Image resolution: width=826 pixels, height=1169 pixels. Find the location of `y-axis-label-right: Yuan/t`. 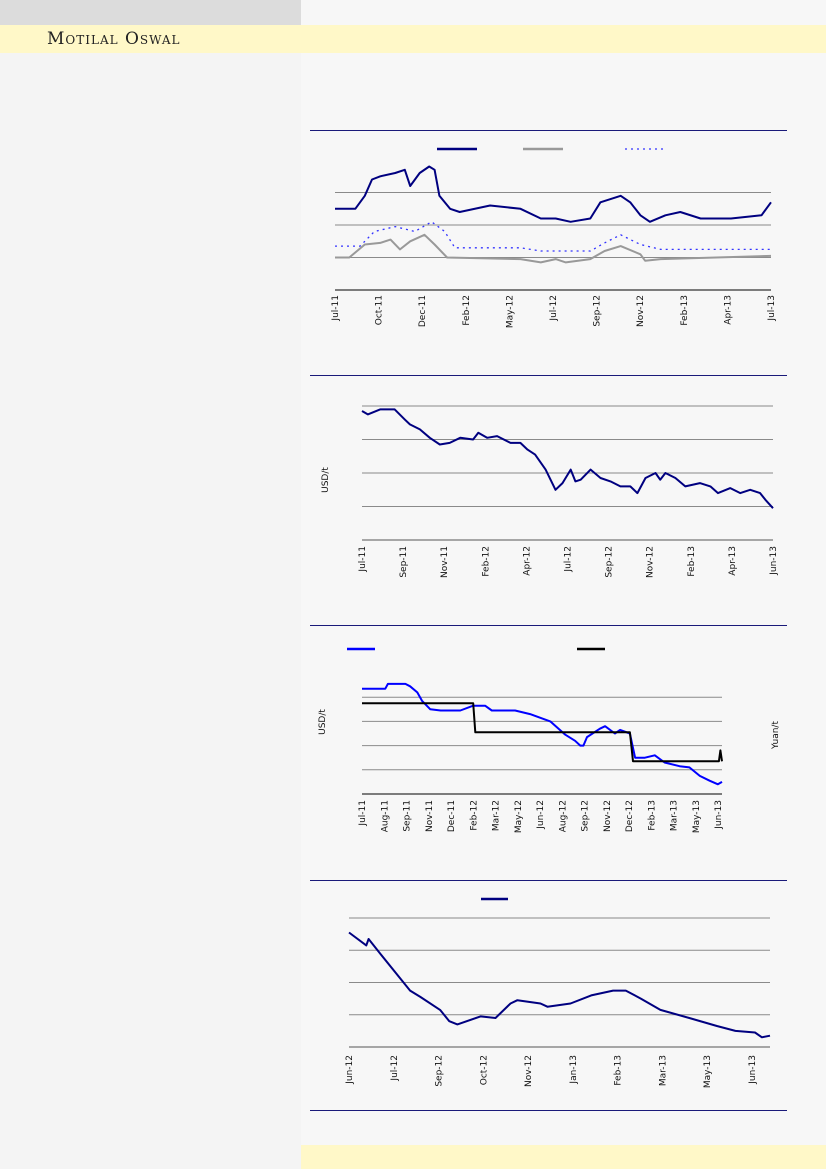

y-axis-label-right: Yuan/t is located at coordinates (776, 735).